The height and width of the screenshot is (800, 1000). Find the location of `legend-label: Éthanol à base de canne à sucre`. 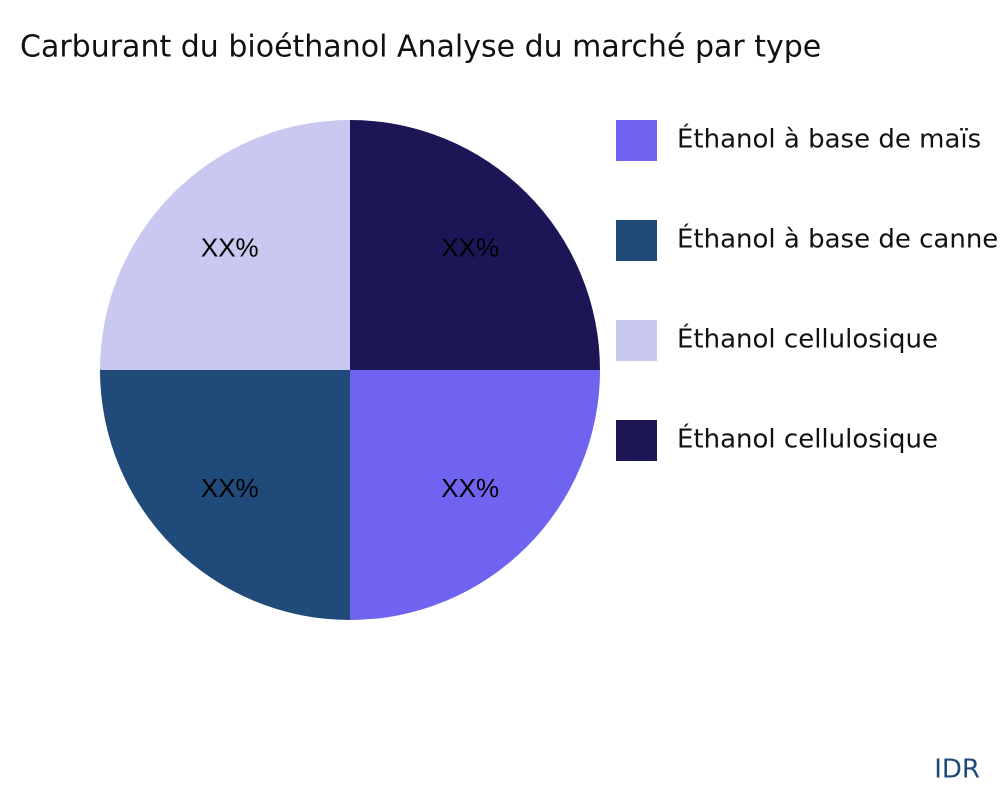

legend-label: Éthanol à base de canne à sucre is located at coordinates (838, 239).